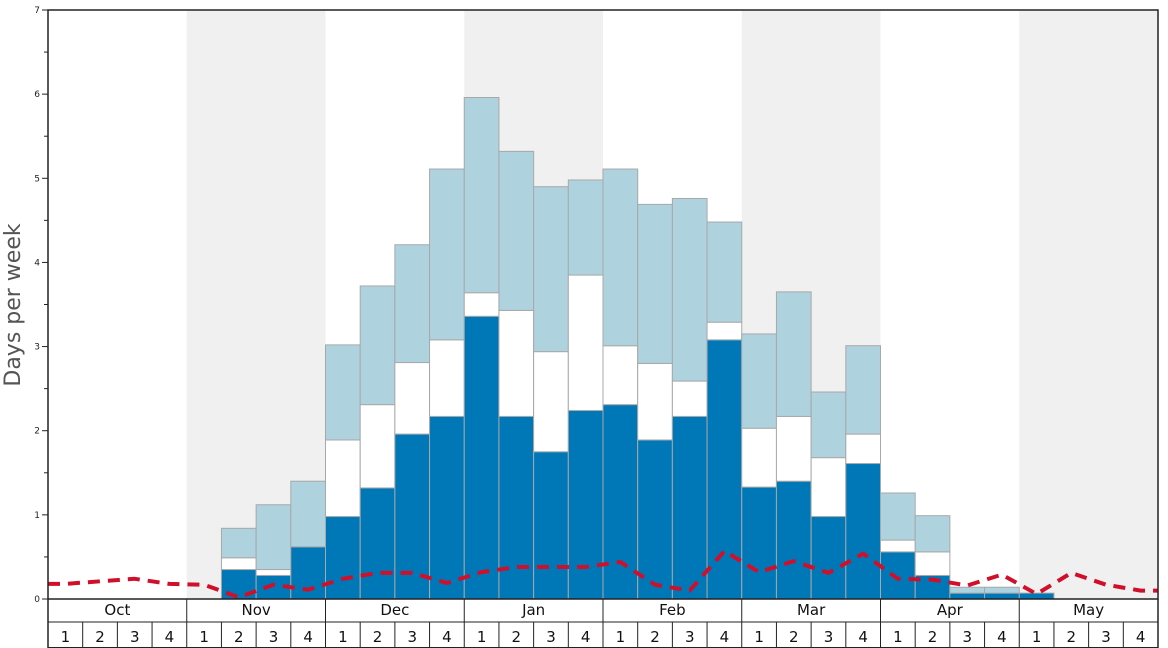  What do you see at coordinates (759, 543) in the screenshot?
I see `bar-segment-s1-w21` at bounding box center [759, 543].